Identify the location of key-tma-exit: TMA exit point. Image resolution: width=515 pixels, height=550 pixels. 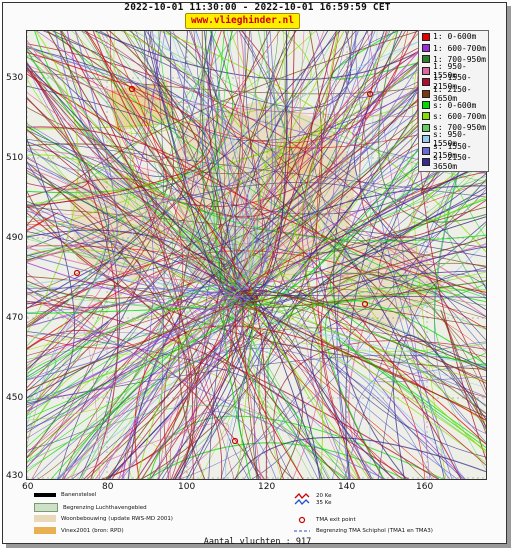
(325, 520).